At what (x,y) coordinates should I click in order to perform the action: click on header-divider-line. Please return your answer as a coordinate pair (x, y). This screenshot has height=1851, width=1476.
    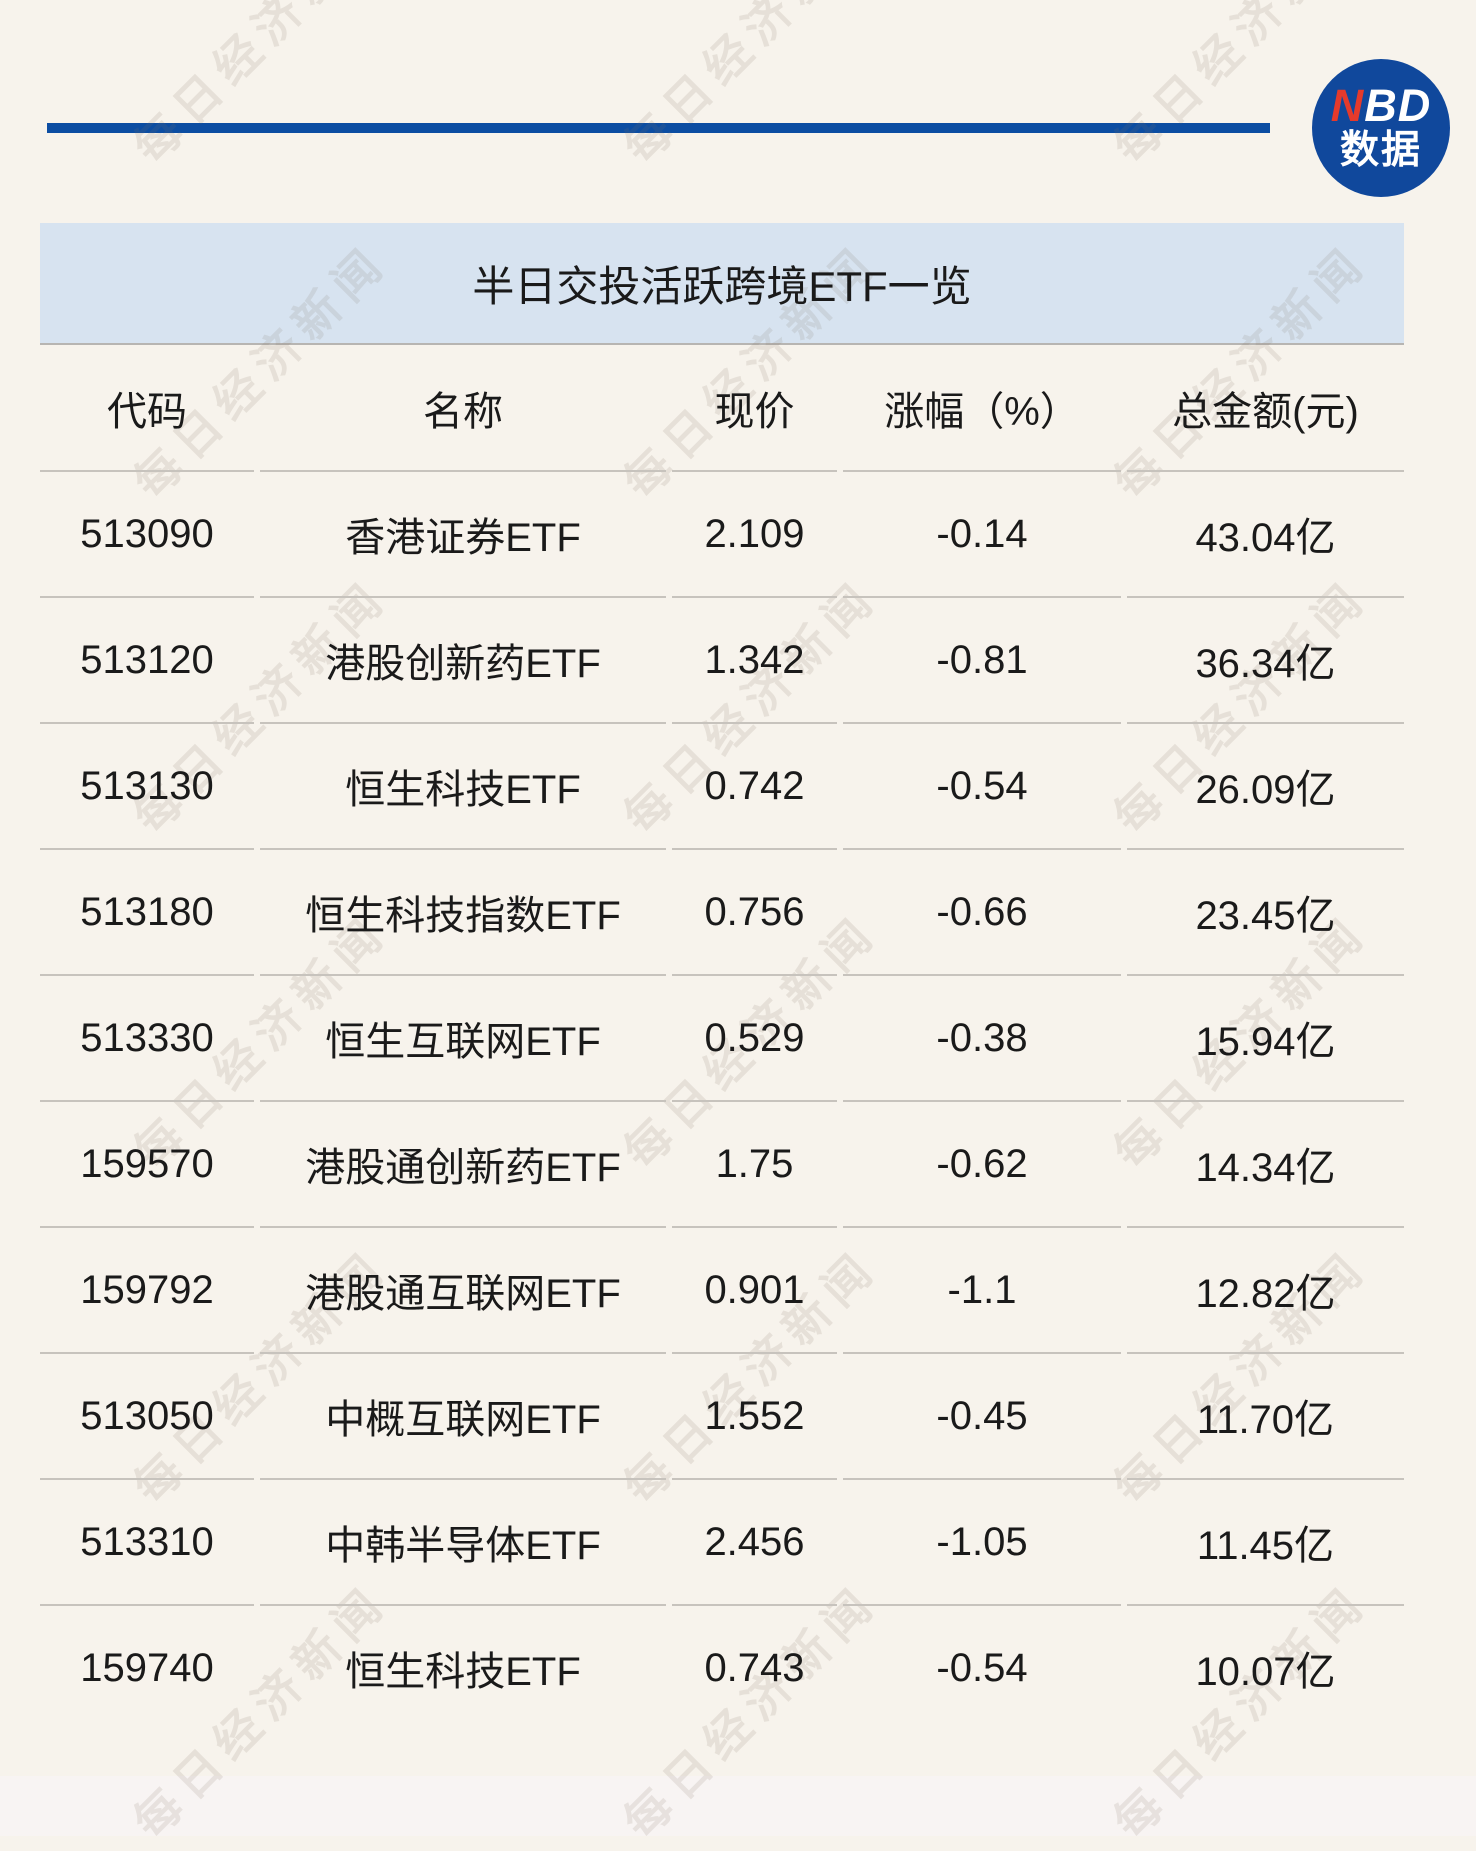
    Looking at the image, I should click on (658, 128).